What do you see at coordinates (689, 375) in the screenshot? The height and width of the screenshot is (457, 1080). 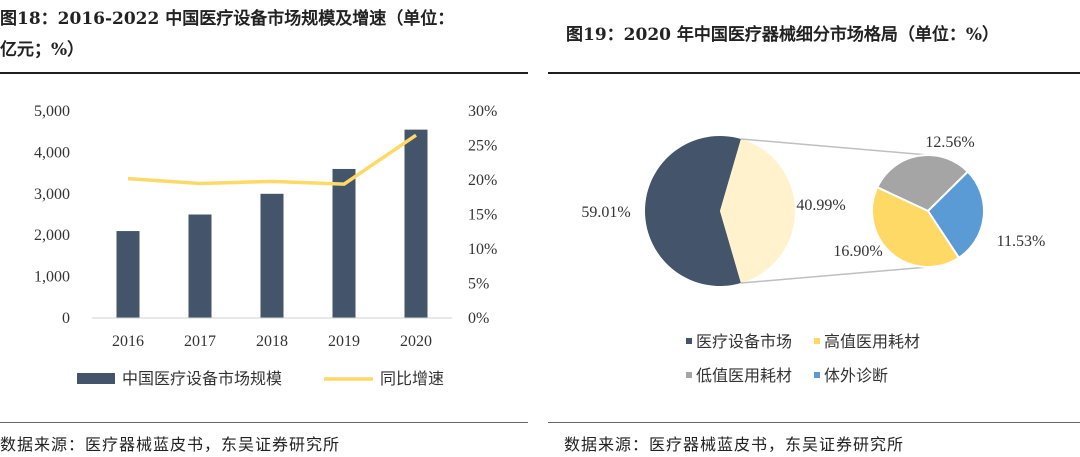 I see `legend-low-value-swatch` at bounding box center [689, 375].